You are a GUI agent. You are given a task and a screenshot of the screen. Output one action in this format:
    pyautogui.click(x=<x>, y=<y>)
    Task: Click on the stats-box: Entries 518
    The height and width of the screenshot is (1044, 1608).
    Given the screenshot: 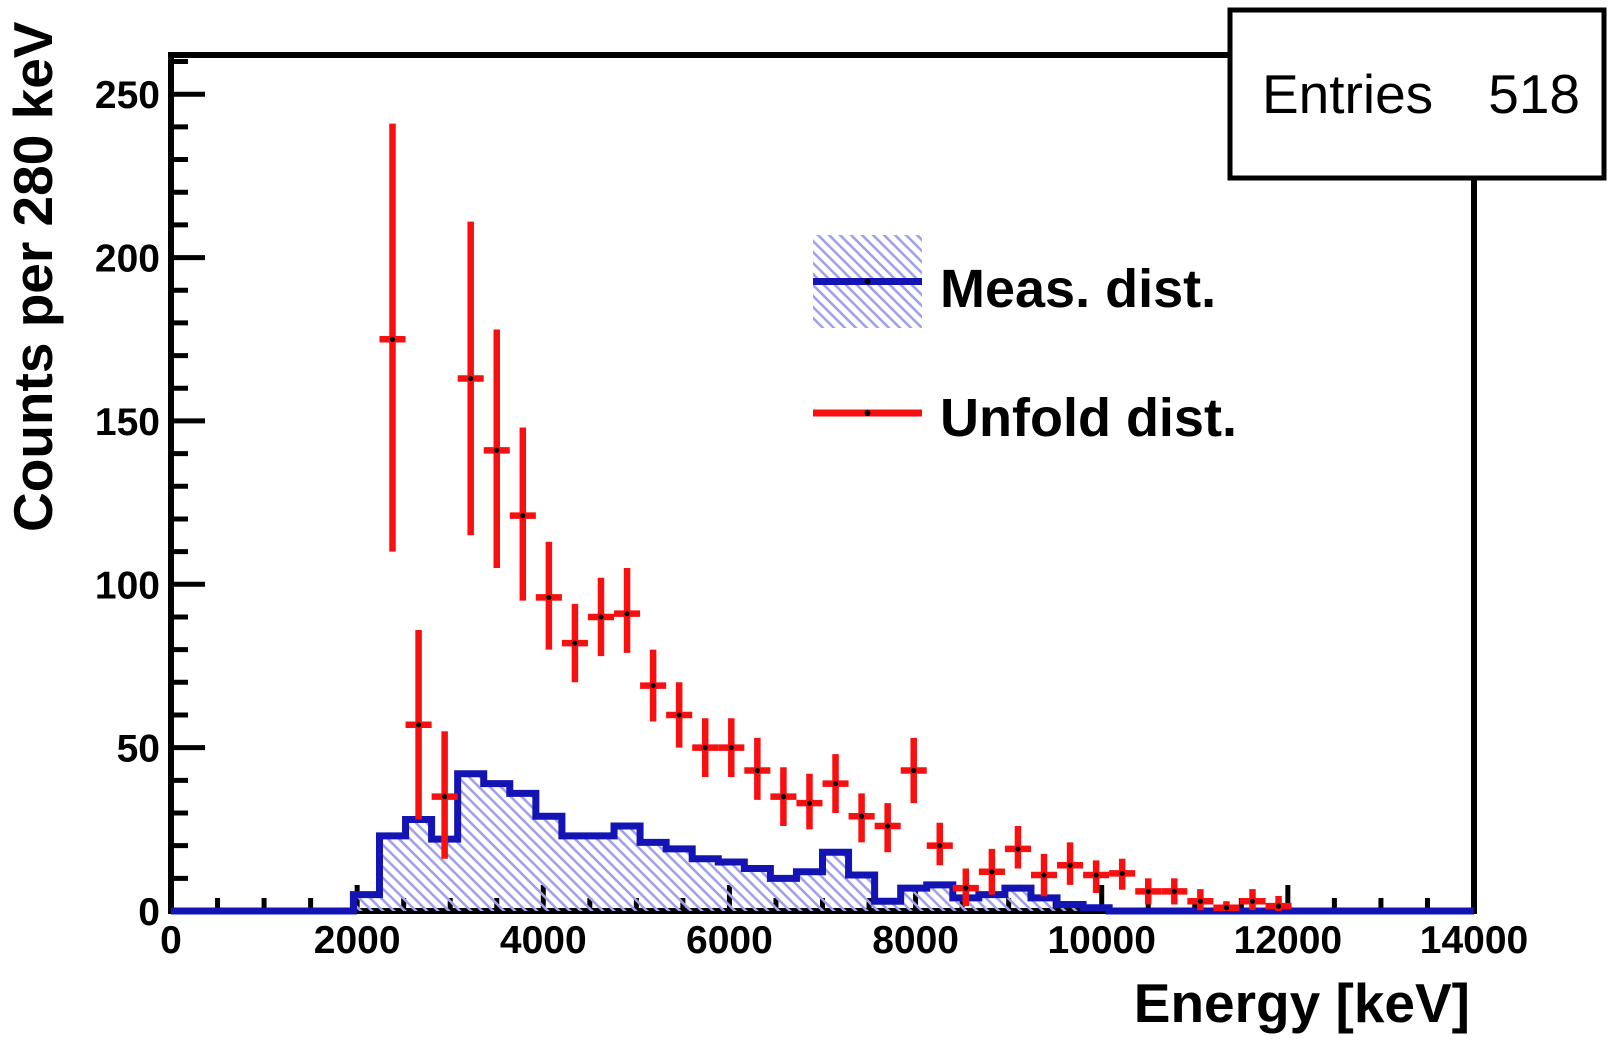 What is the action you would take?
    pyautogui.click(x=1417, y=94)
    